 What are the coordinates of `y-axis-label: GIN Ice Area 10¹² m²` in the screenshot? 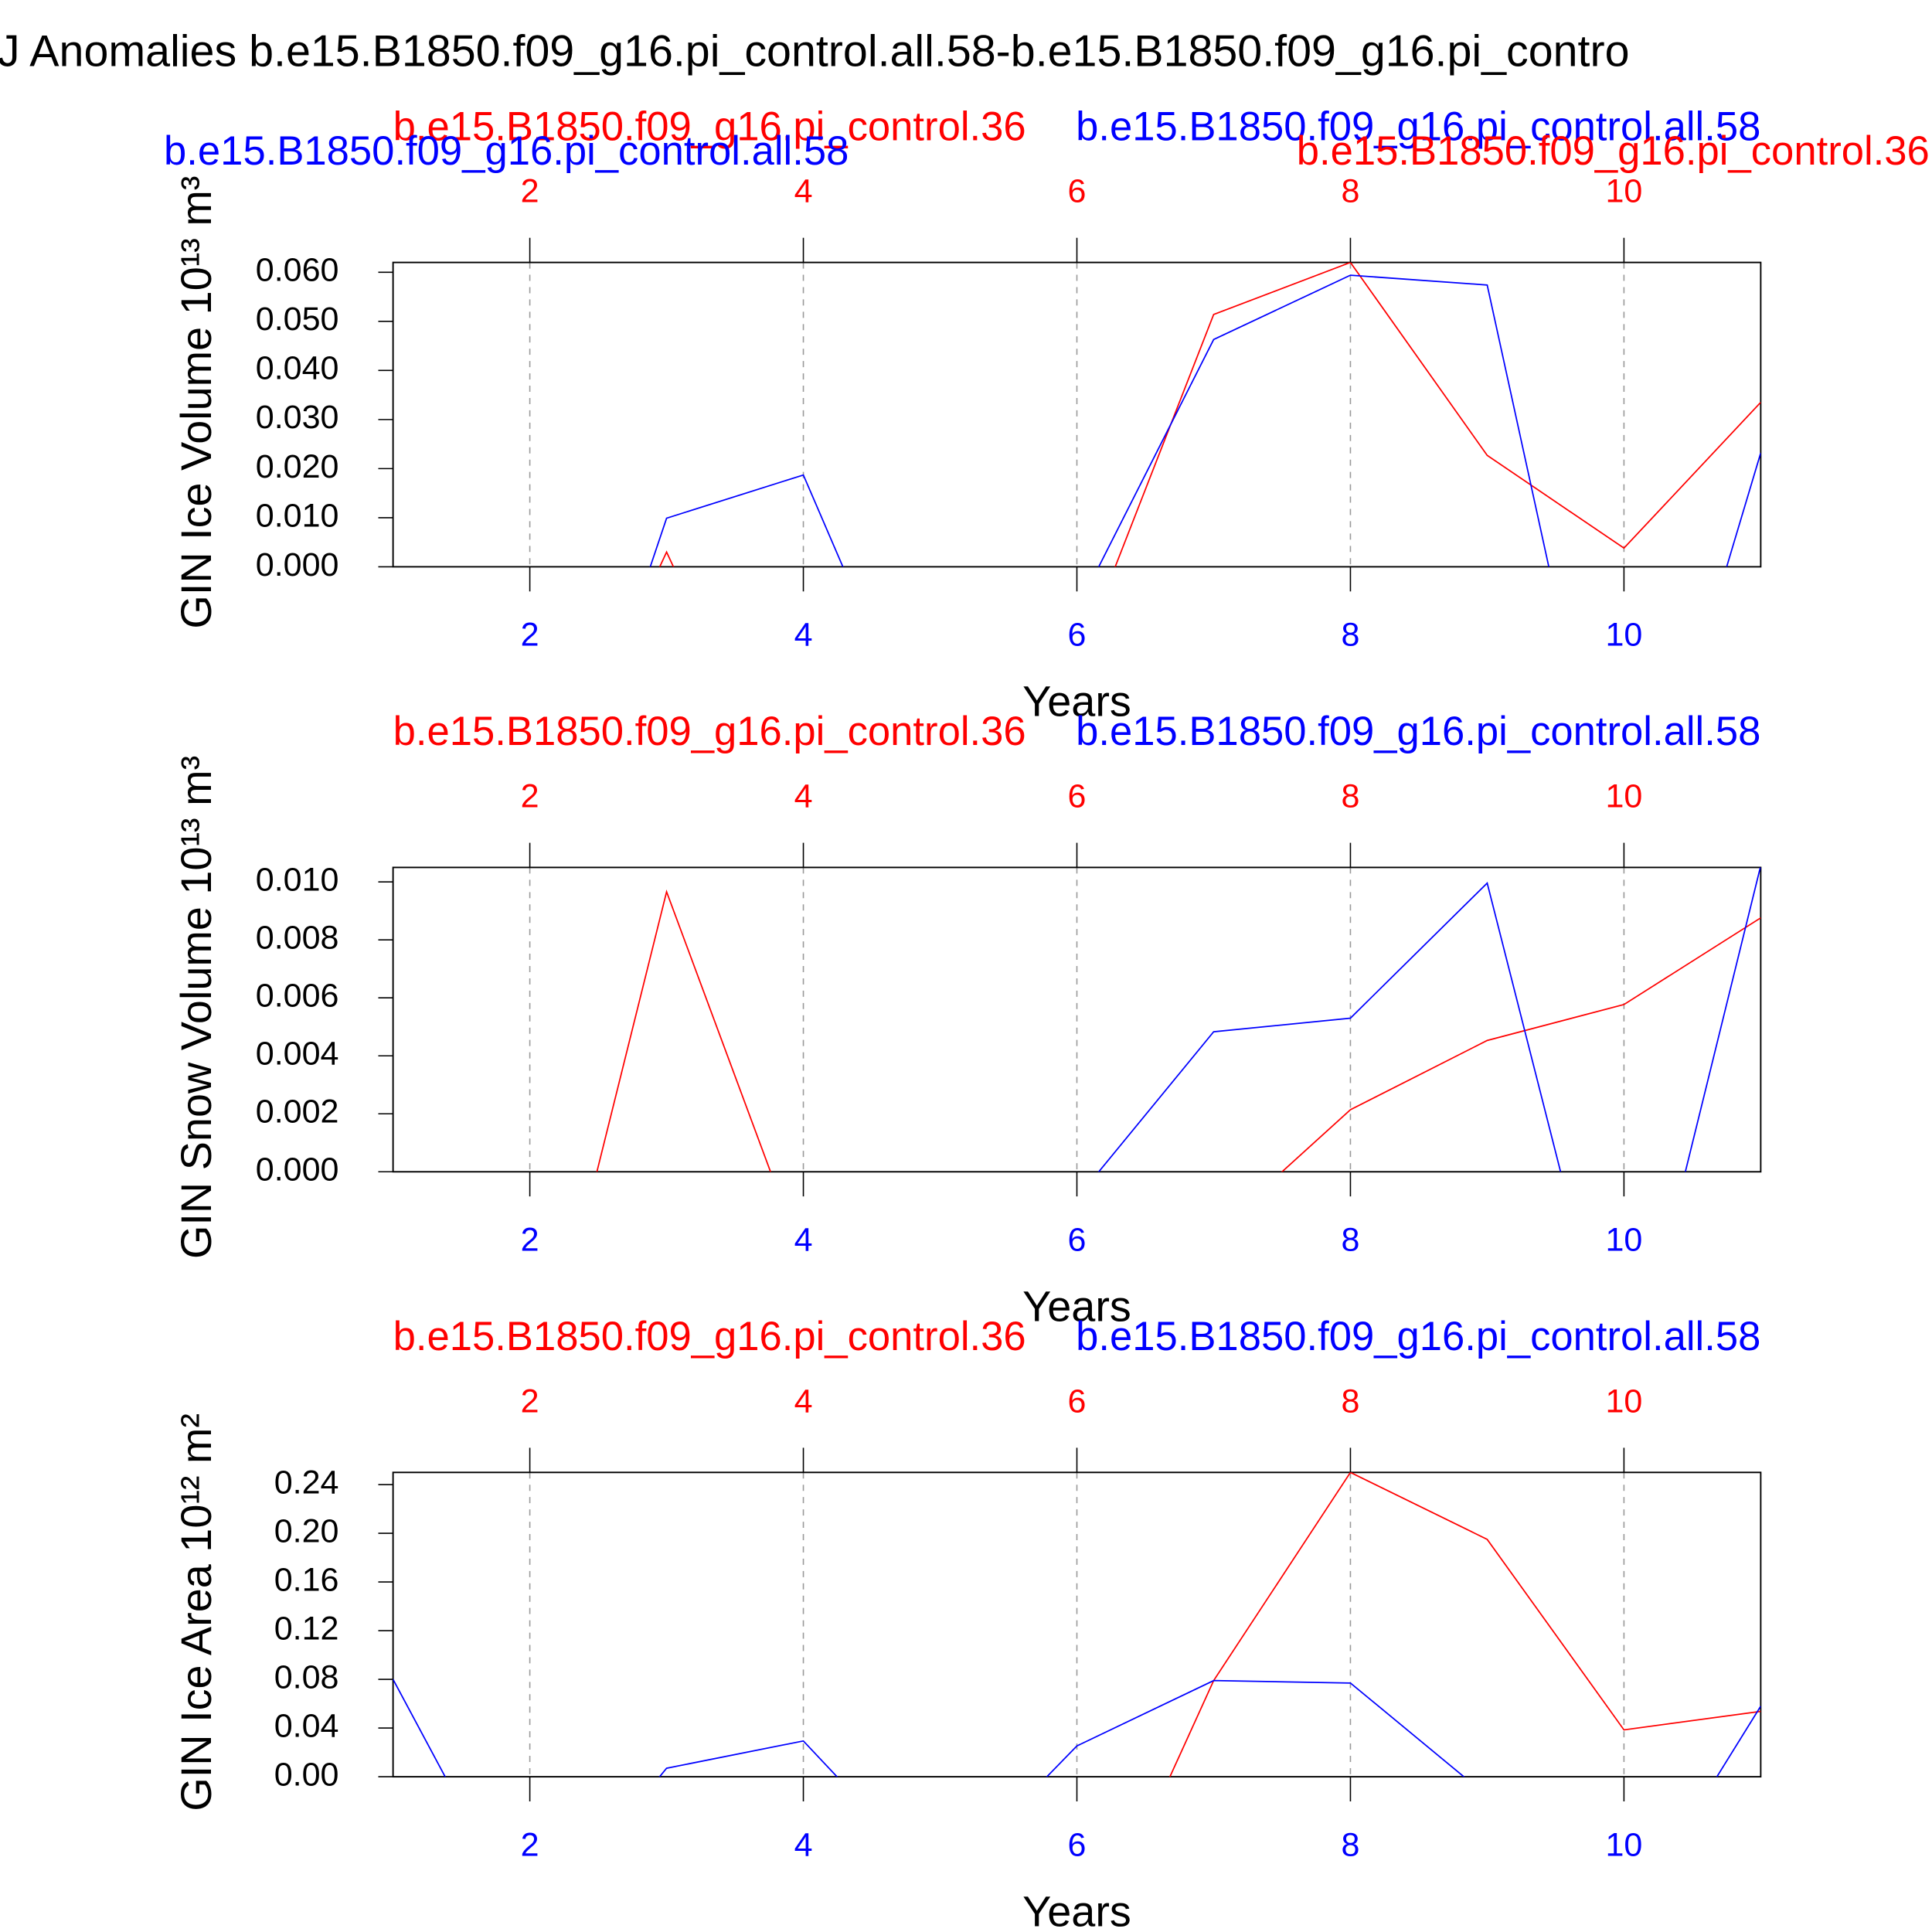 It's located at (196, 1612).